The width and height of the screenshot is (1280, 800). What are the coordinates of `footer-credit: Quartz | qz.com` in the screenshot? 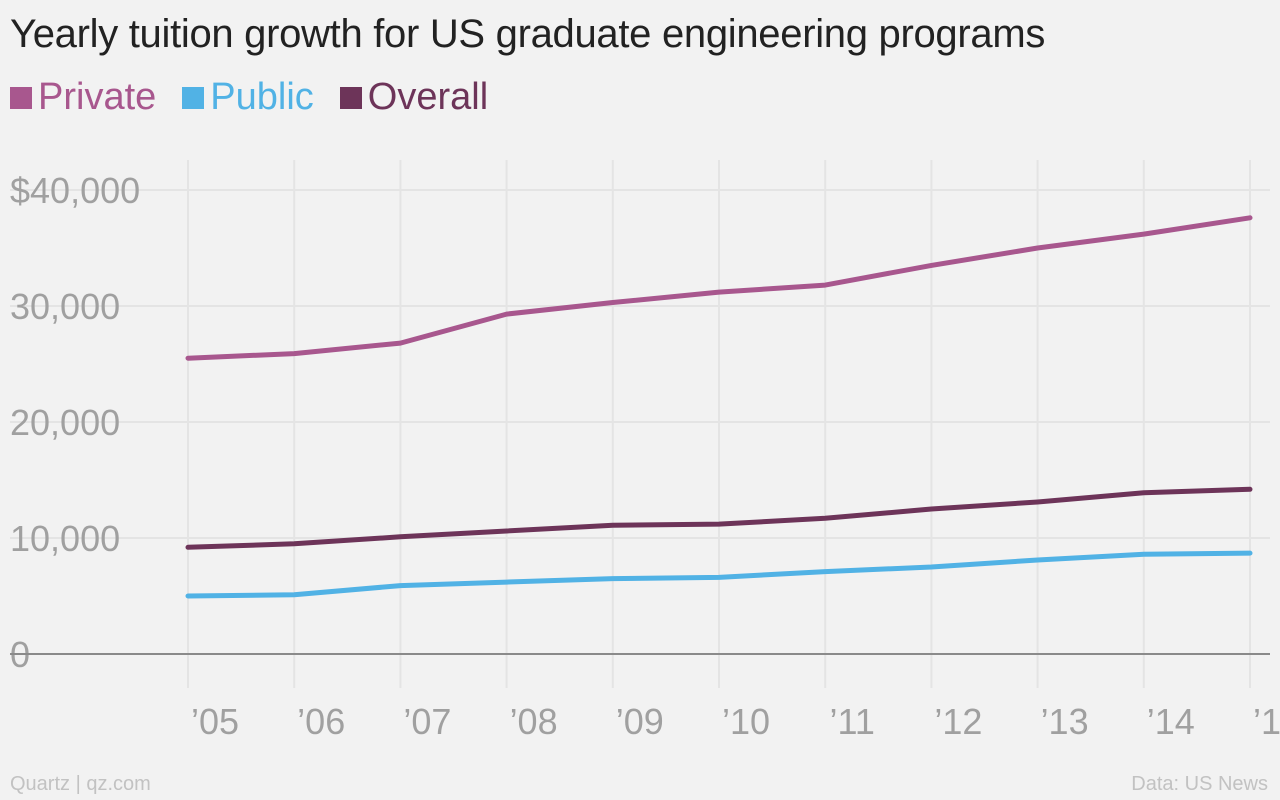 It's located at (80, 784).